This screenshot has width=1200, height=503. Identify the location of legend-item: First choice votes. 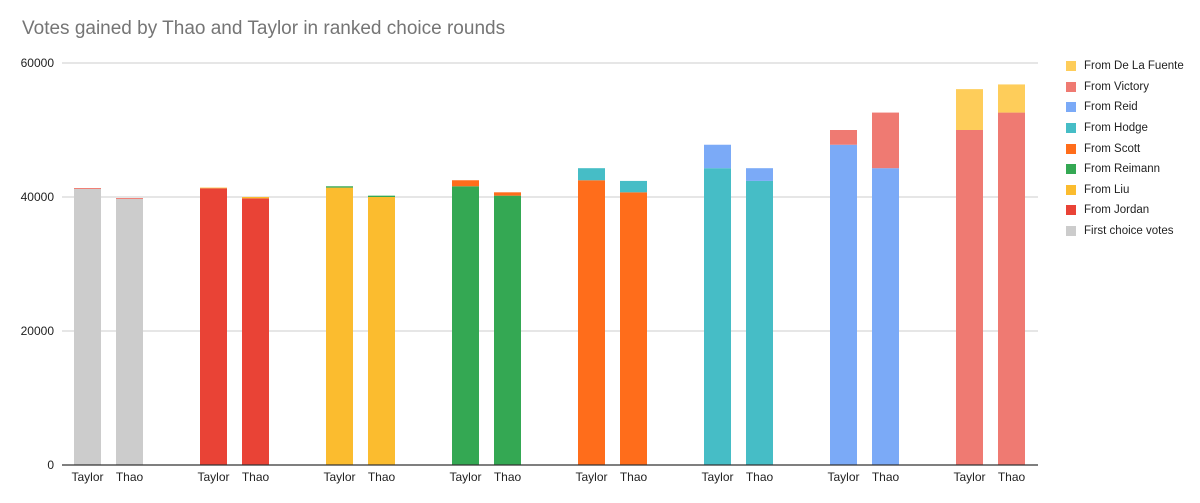
(1131, 231).